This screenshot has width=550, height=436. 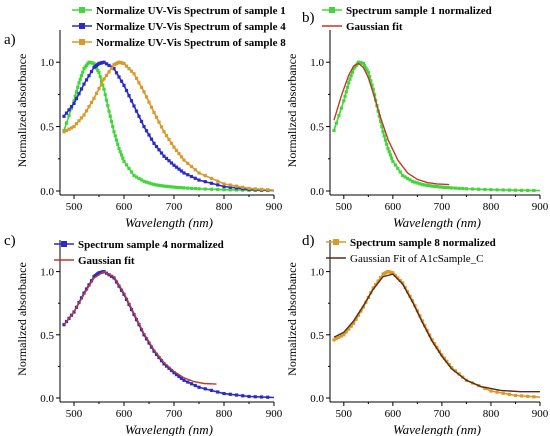 I want to click on x-tick-label: 800, so click(x=491, y=414).